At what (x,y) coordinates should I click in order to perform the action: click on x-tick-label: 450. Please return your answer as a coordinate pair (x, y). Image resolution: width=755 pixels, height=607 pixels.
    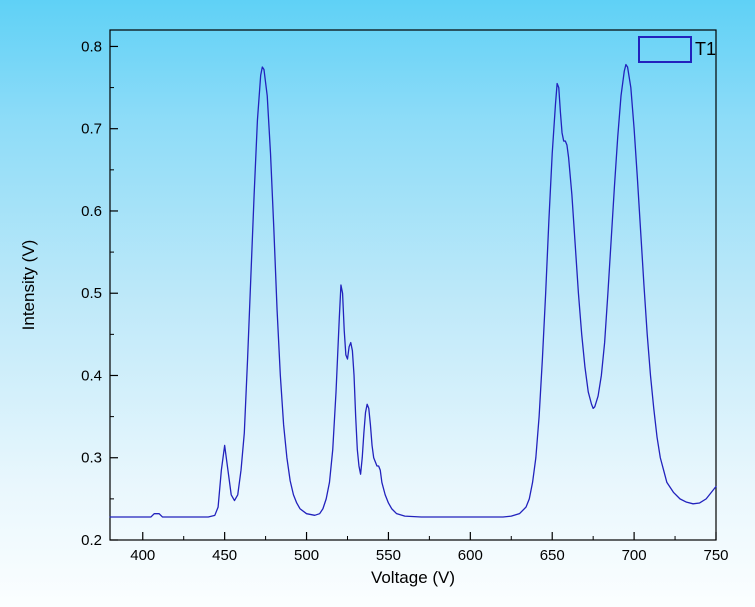
    Looking at the image, I should click on (224, 555).